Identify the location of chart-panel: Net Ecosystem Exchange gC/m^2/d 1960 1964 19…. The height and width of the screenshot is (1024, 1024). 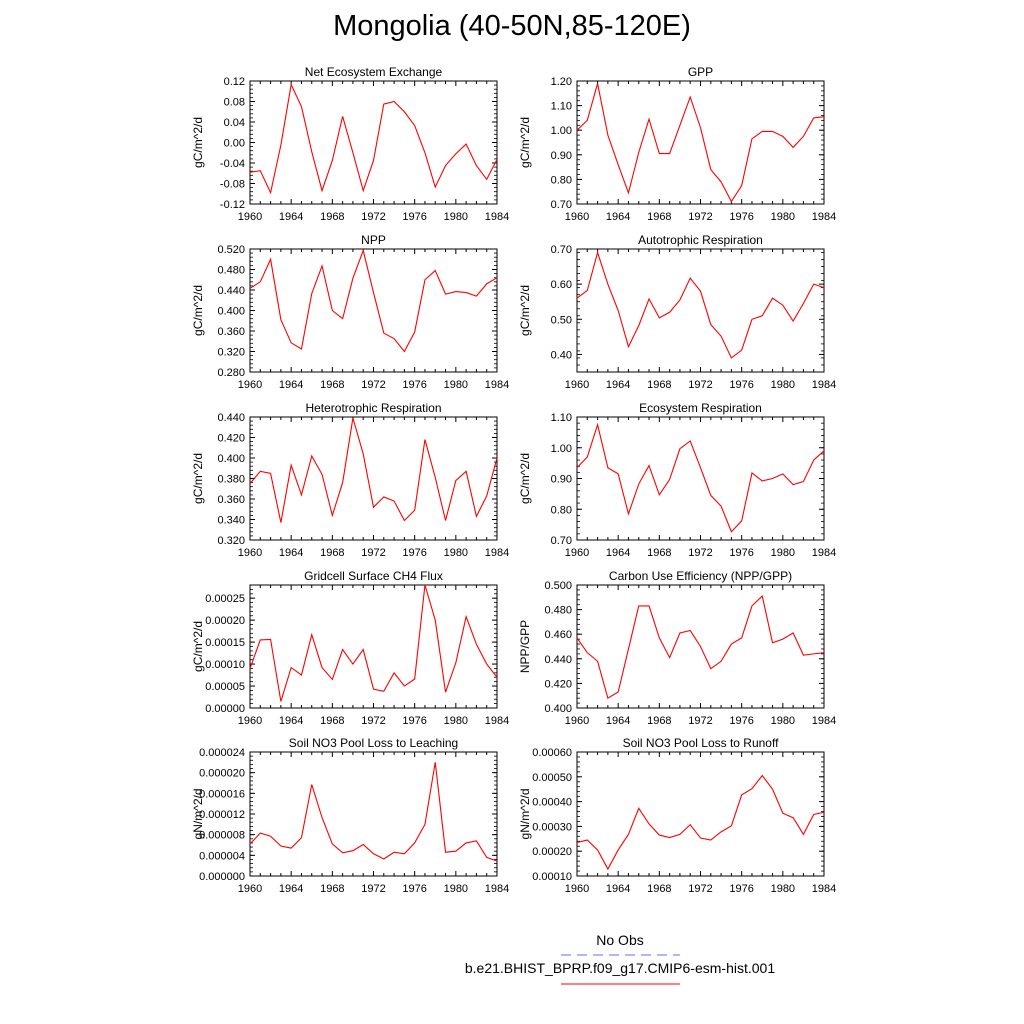
(350, 144).